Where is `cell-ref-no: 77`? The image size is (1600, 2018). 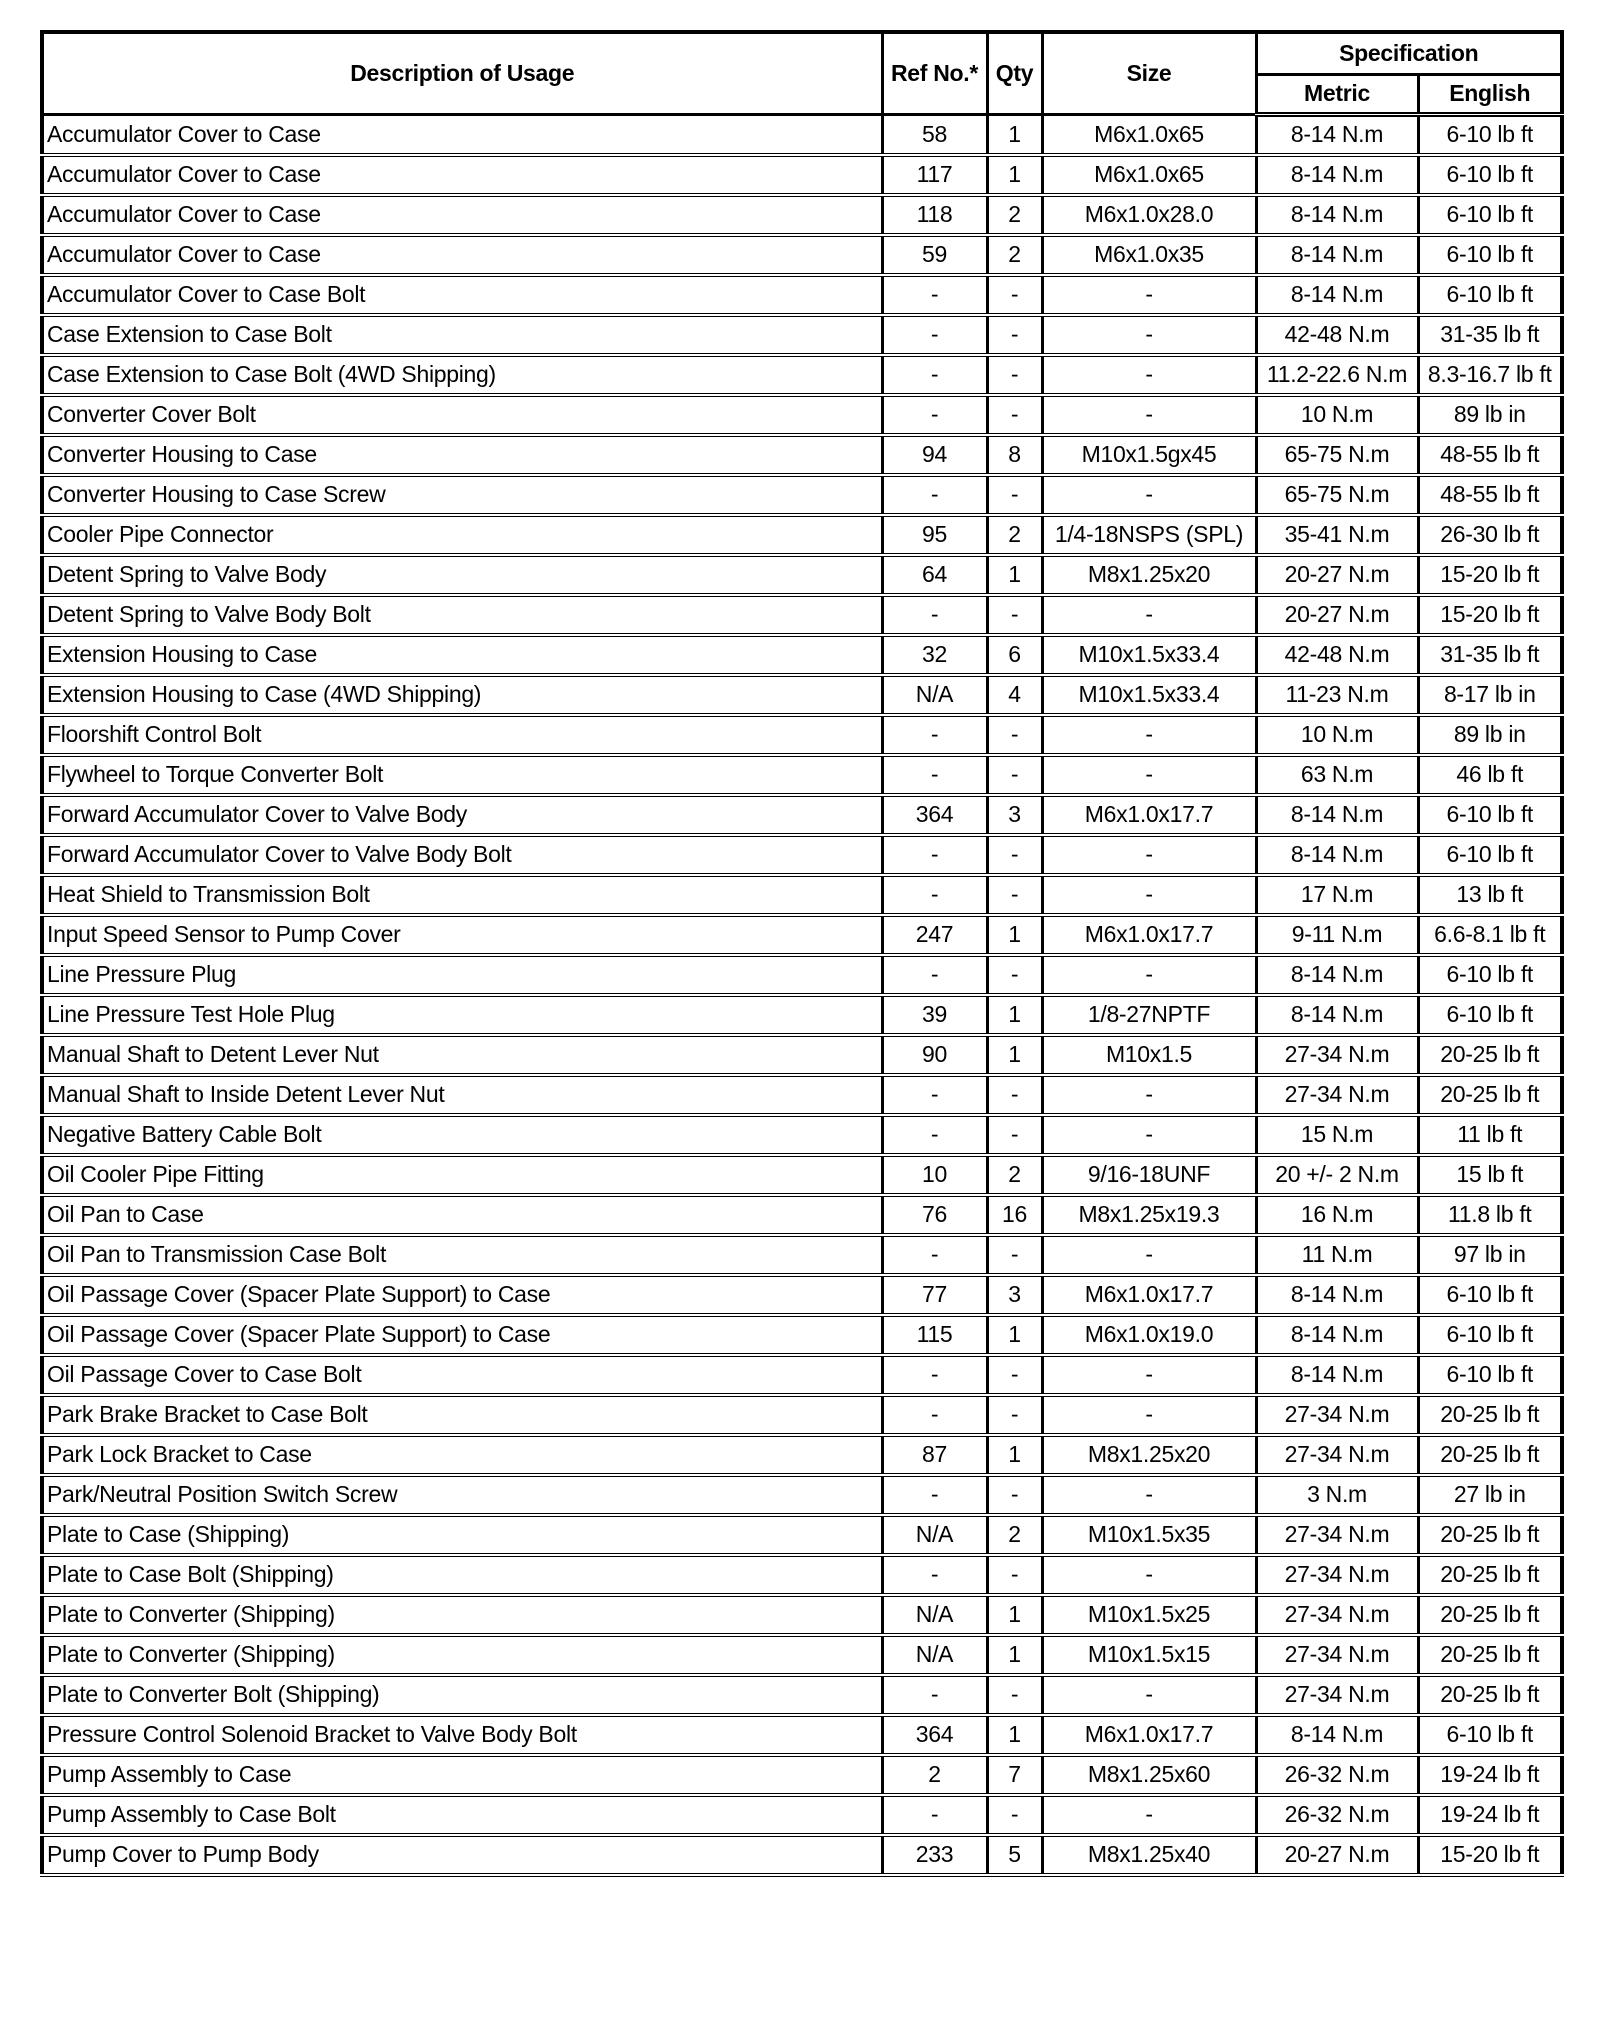 cell-ref-no: 77 is located at coordinates (934, 1294).